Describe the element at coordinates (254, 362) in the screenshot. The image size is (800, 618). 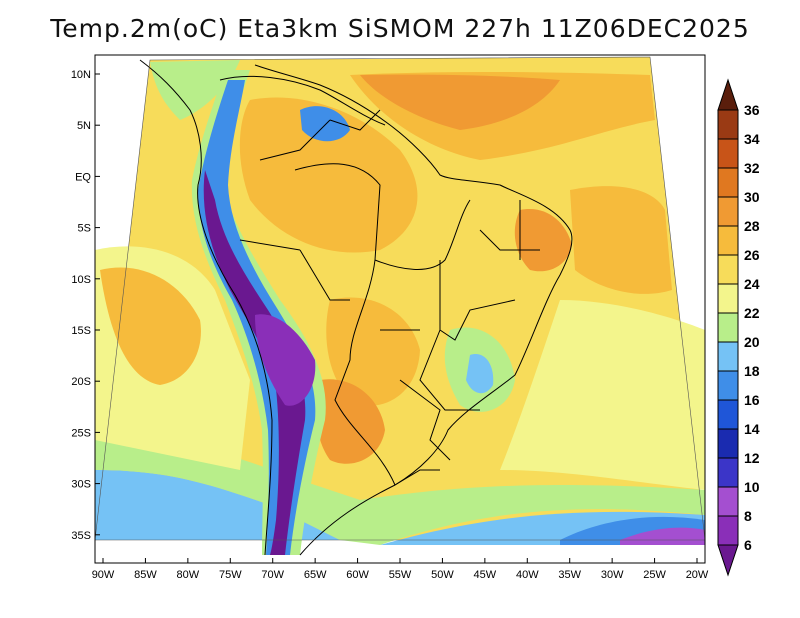
I see `andes-coldest` at that location.